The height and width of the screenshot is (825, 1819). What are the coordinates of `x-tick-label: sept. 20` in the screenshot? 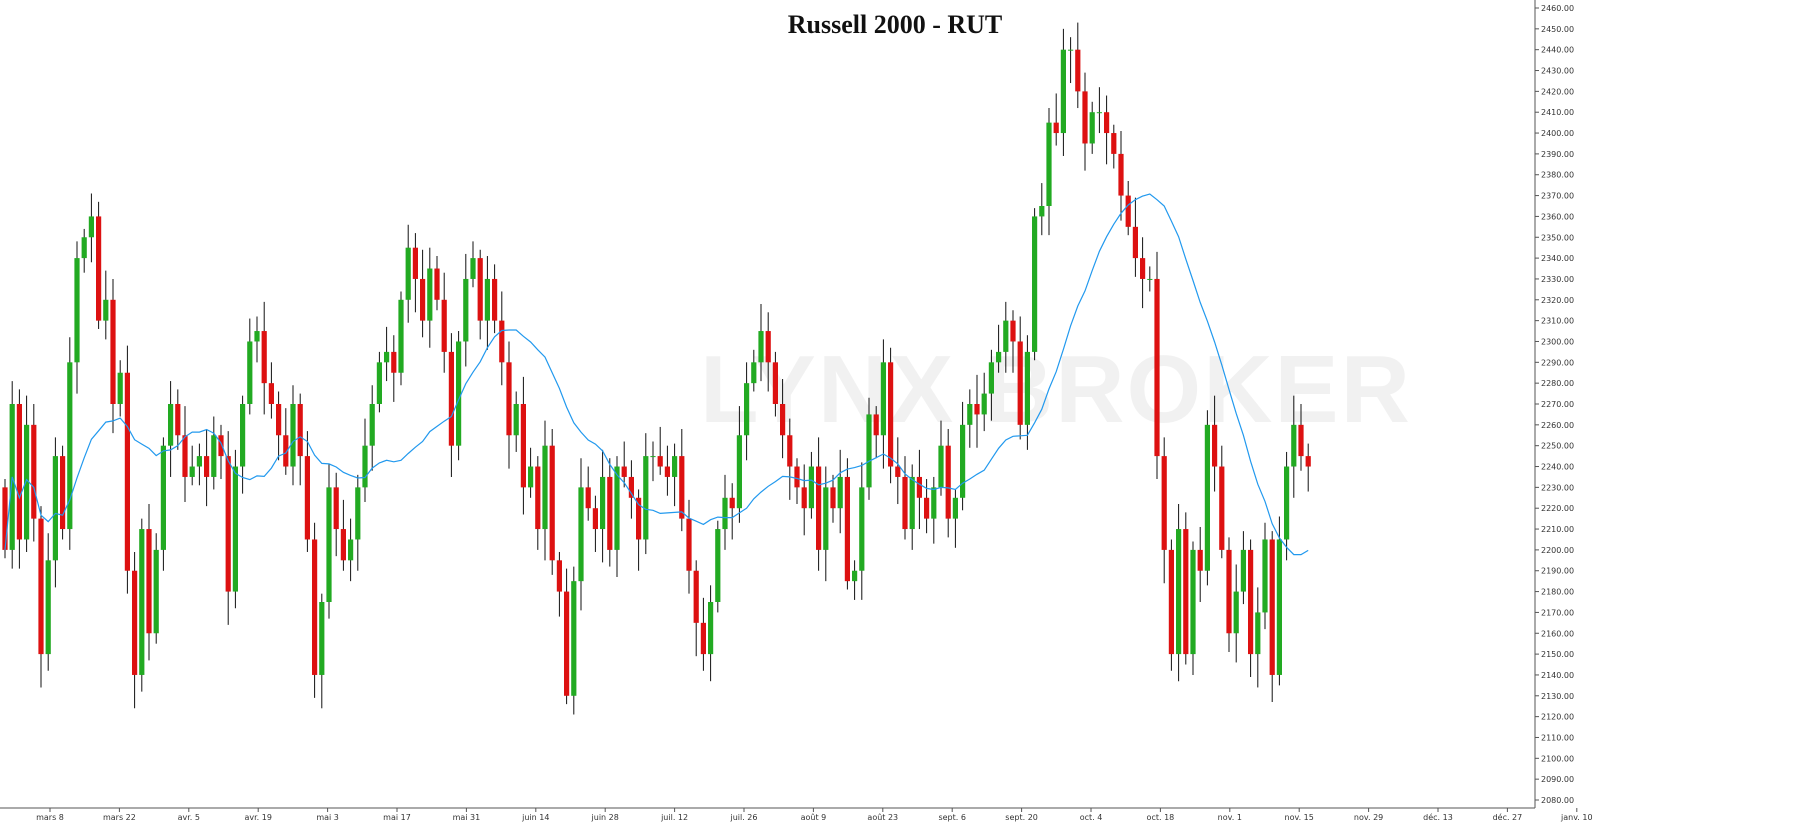 It's located at (1021, 817).